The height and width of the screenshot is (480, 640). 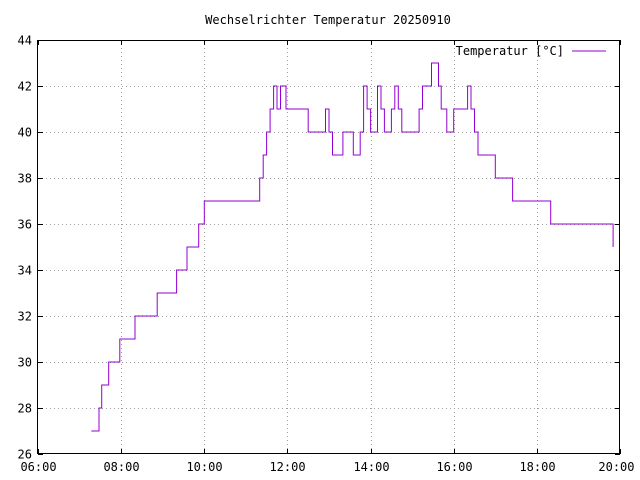 What do you see at coordinates (25, 409) in the screenshot?
I see `y-tick-label: 28` at bounding box center [25, 409].